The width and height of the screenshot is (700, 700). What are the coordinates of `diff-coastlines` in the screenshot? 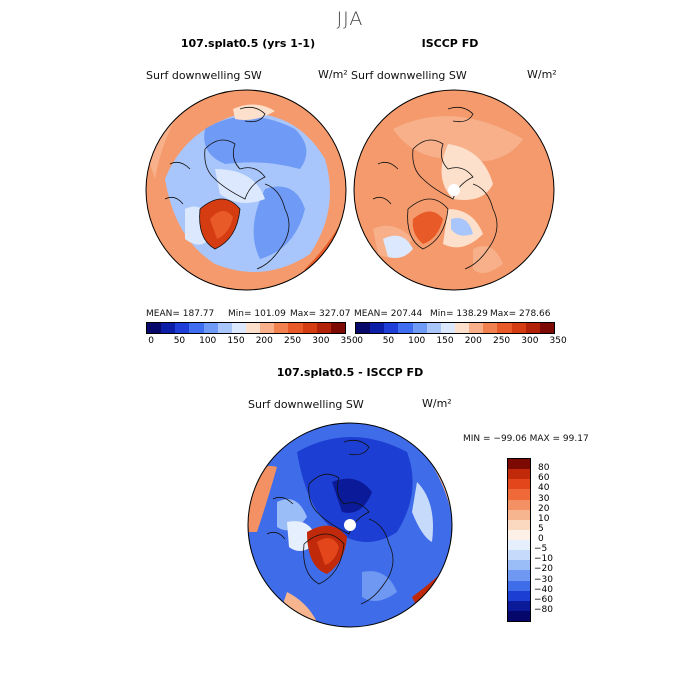 It's located at (330, 522).